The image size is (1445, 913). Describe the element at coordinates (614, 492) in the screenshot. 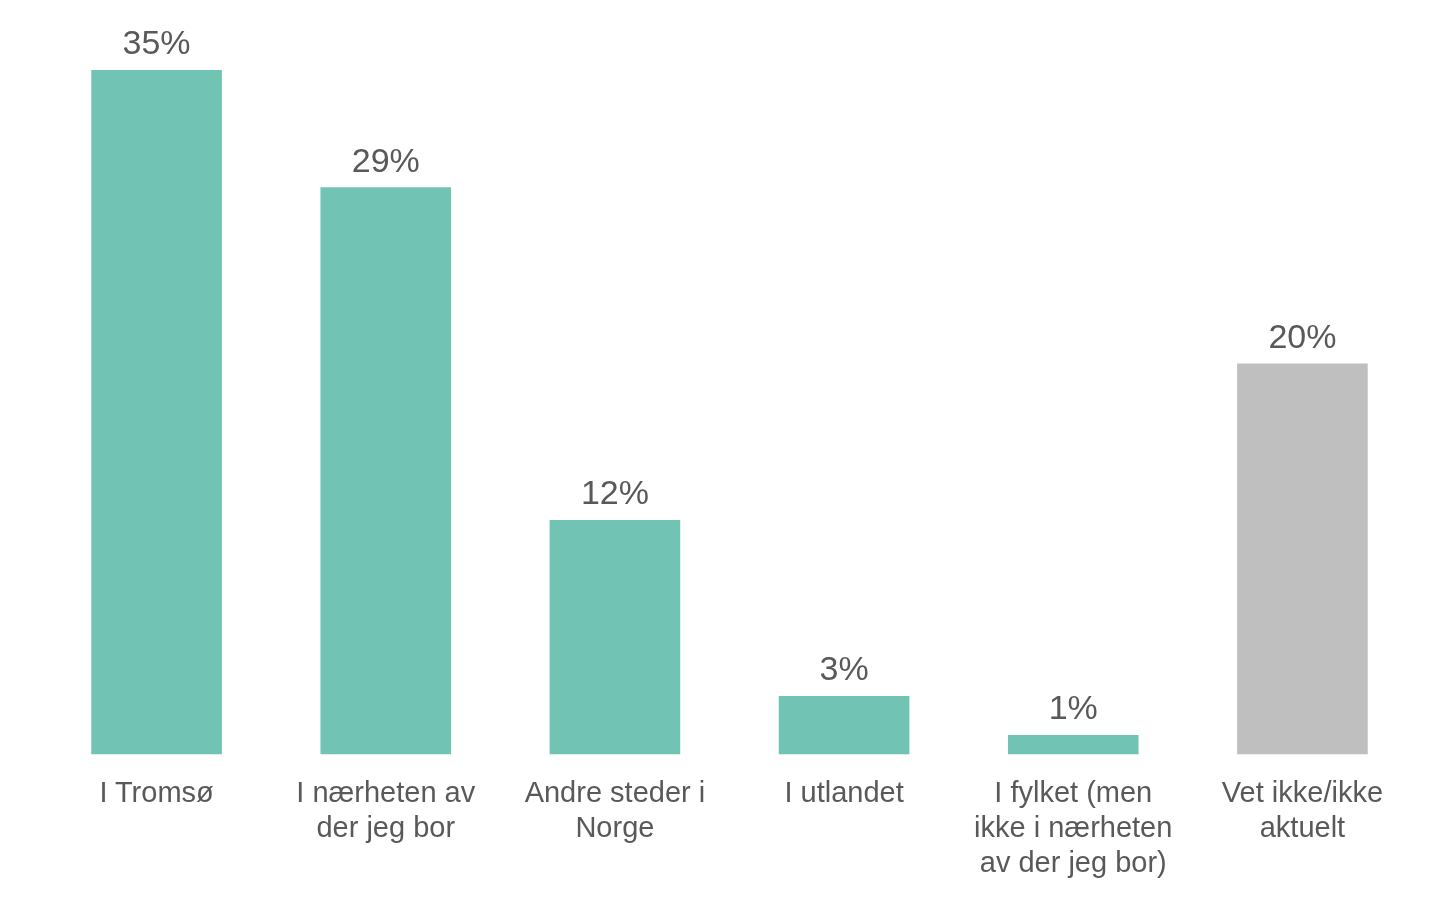

I see `data-label: 12%` at that location.